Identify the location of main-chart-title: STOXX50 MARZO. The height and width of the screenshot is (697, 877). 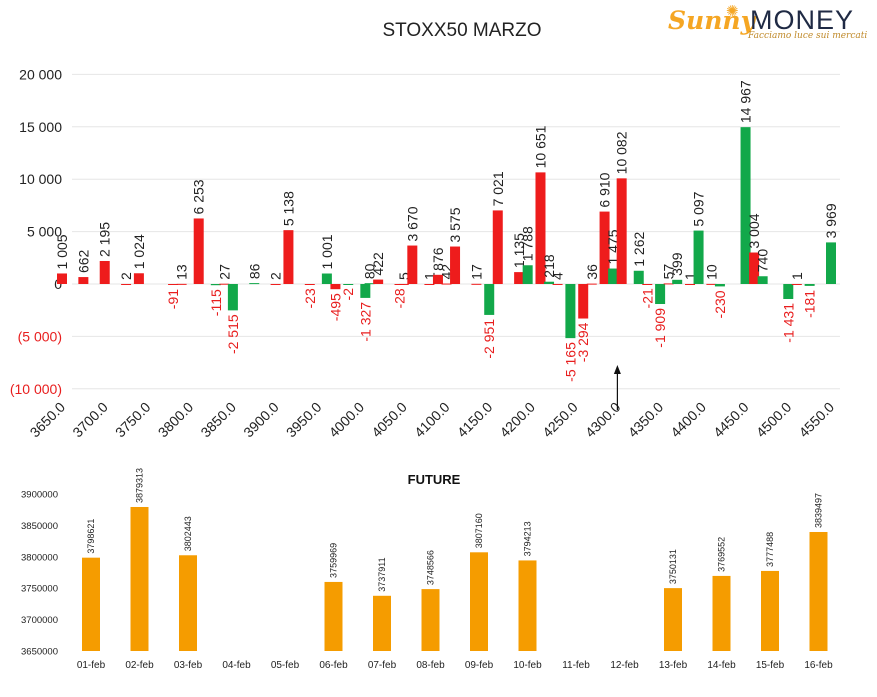
(461, 30).